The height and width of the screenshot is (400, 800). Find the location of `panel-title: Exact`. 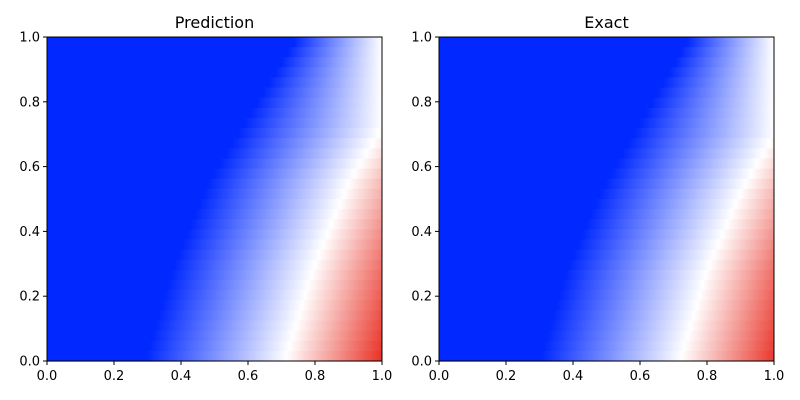

panel-title: Exact is located at coordinates (606, 22).